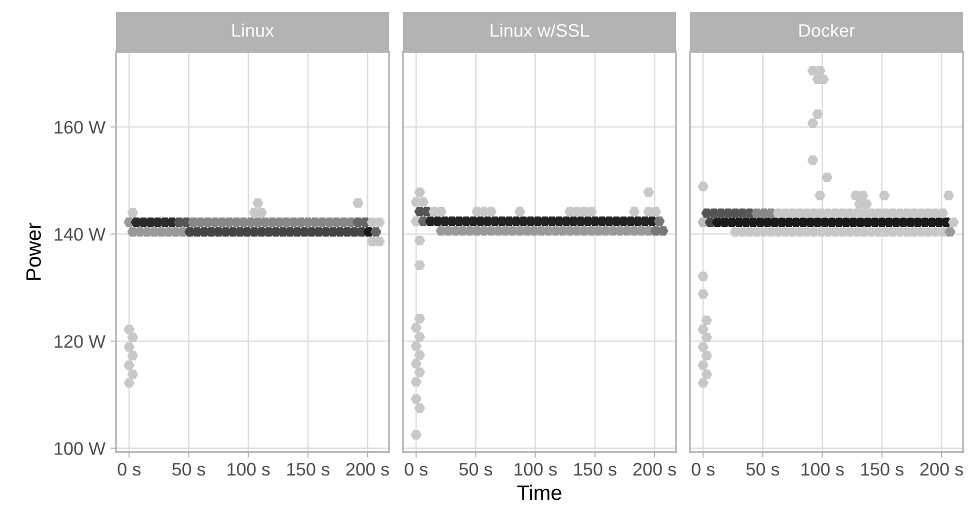 This screenshot has width=975, height=525. What do you see at coordinates (33, 251) in the screenshot?
I see `y-axis-title: Power` at bounding box center [33, 251].